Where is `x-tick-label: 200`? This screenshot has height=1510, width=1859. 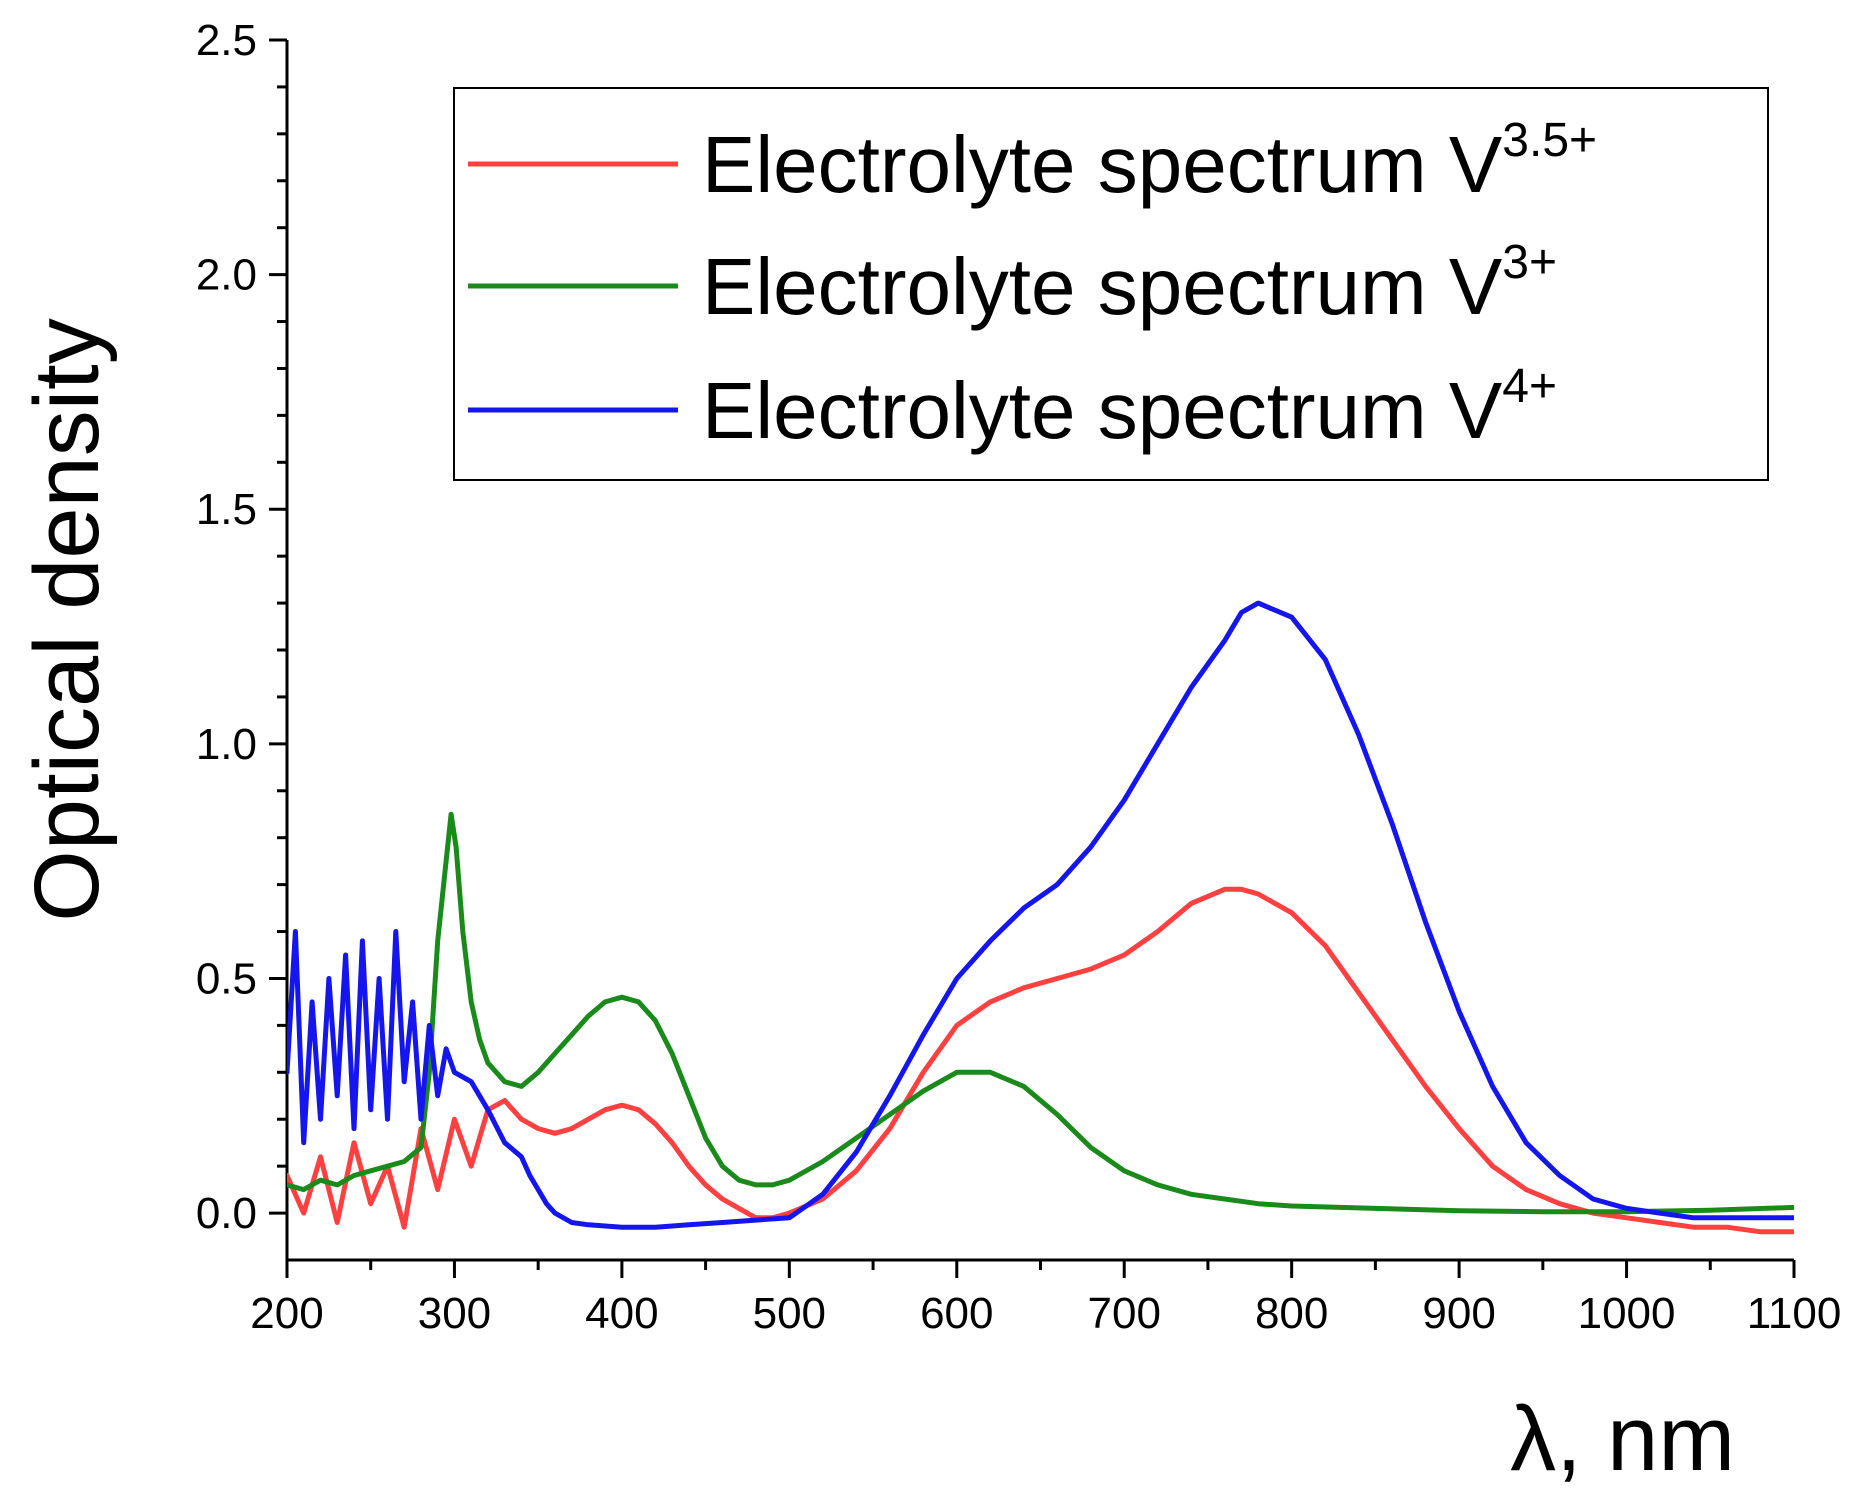 x-tick-label: 200 is located at coordinates (286, 1313).